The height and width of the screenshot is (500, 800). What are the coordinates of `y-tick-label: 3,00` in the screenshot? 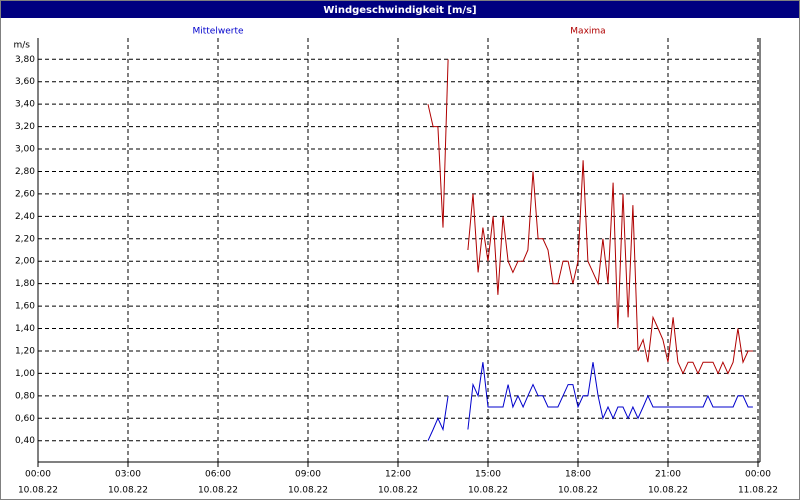 It's located at (25, 150).